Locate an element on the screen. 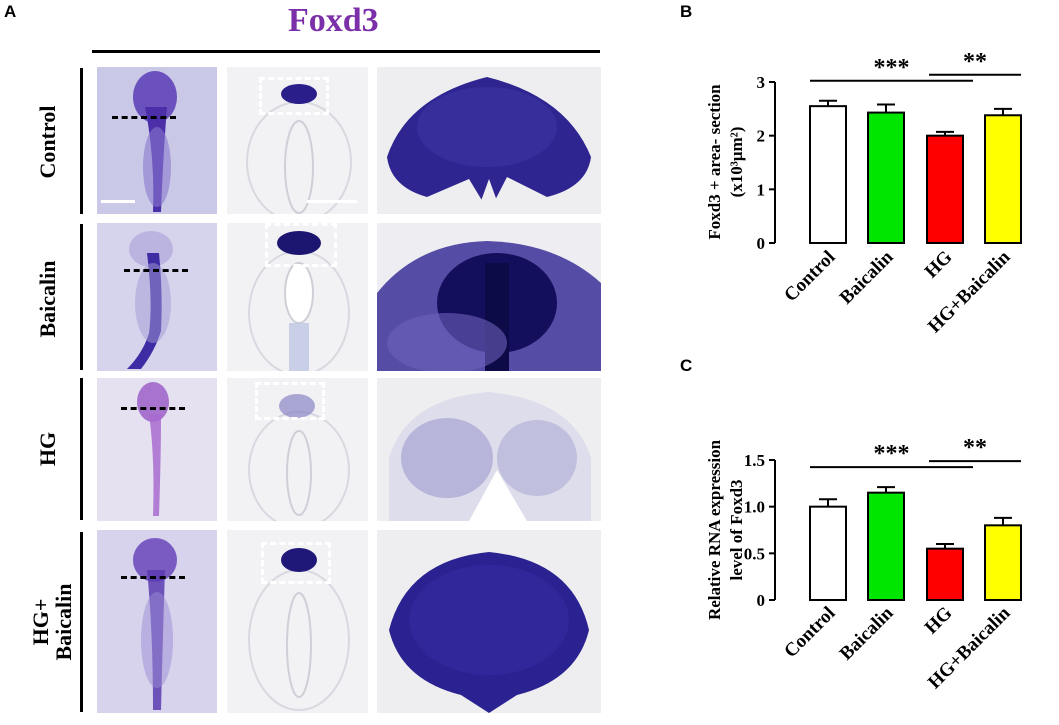 Image resolution: width=1059 pixels, height=725 pixels. chart-b-x-tick-label: HG is located at coordinates (939, 265).